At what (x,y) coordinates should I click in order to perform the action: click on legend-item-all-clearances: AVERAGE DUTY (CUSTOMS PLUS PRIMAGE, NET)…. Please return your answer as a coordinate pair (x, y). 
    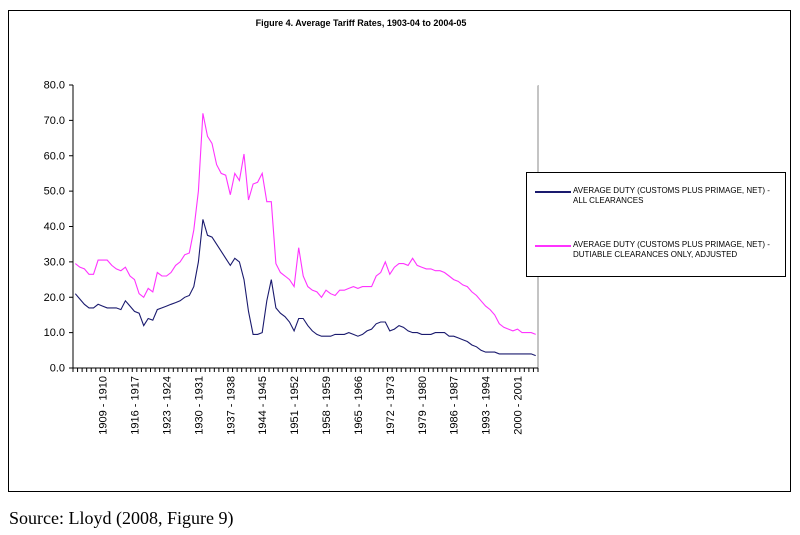
    Looking at the image, I should click on (659, 196).